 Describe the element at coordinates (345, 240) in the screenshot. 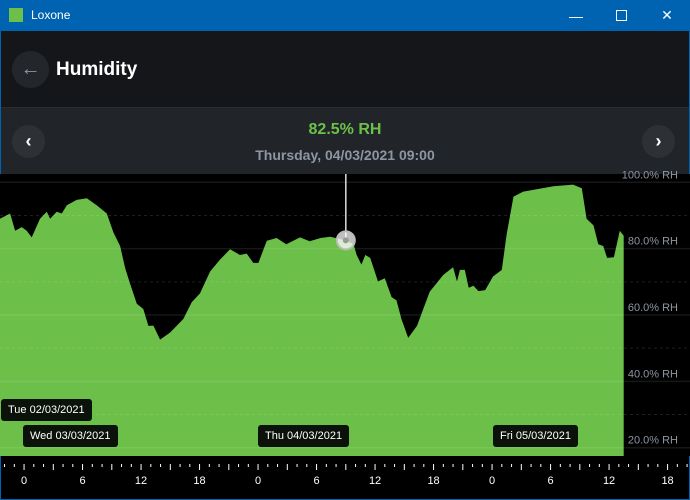

I see `selection-marker-dot` at that location.